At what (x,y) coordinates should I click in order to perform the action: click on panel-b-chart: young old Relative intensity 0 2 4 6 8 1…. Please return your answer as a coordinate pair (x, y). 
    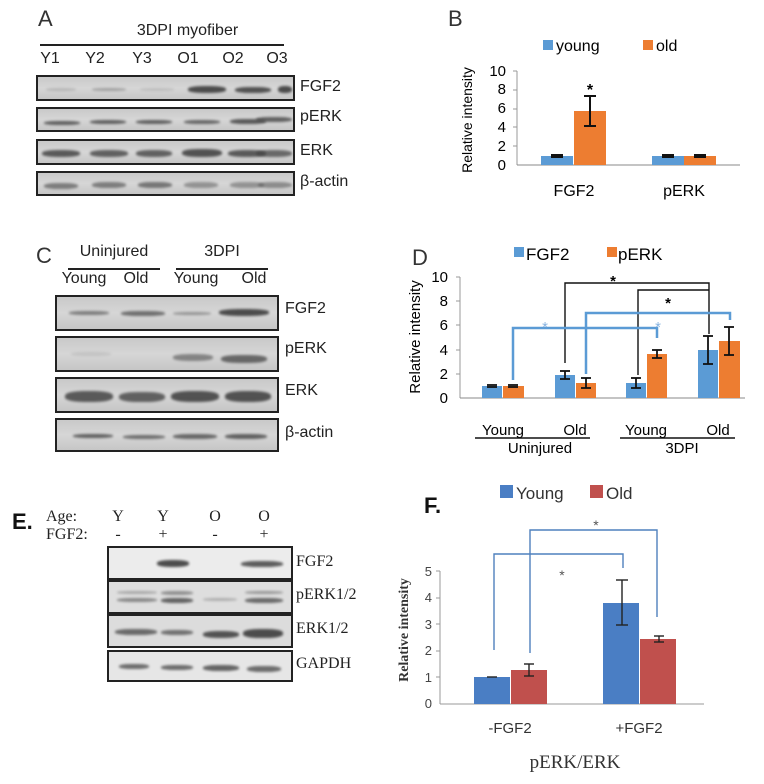
    Looking at the image, I should click on (599, 119).